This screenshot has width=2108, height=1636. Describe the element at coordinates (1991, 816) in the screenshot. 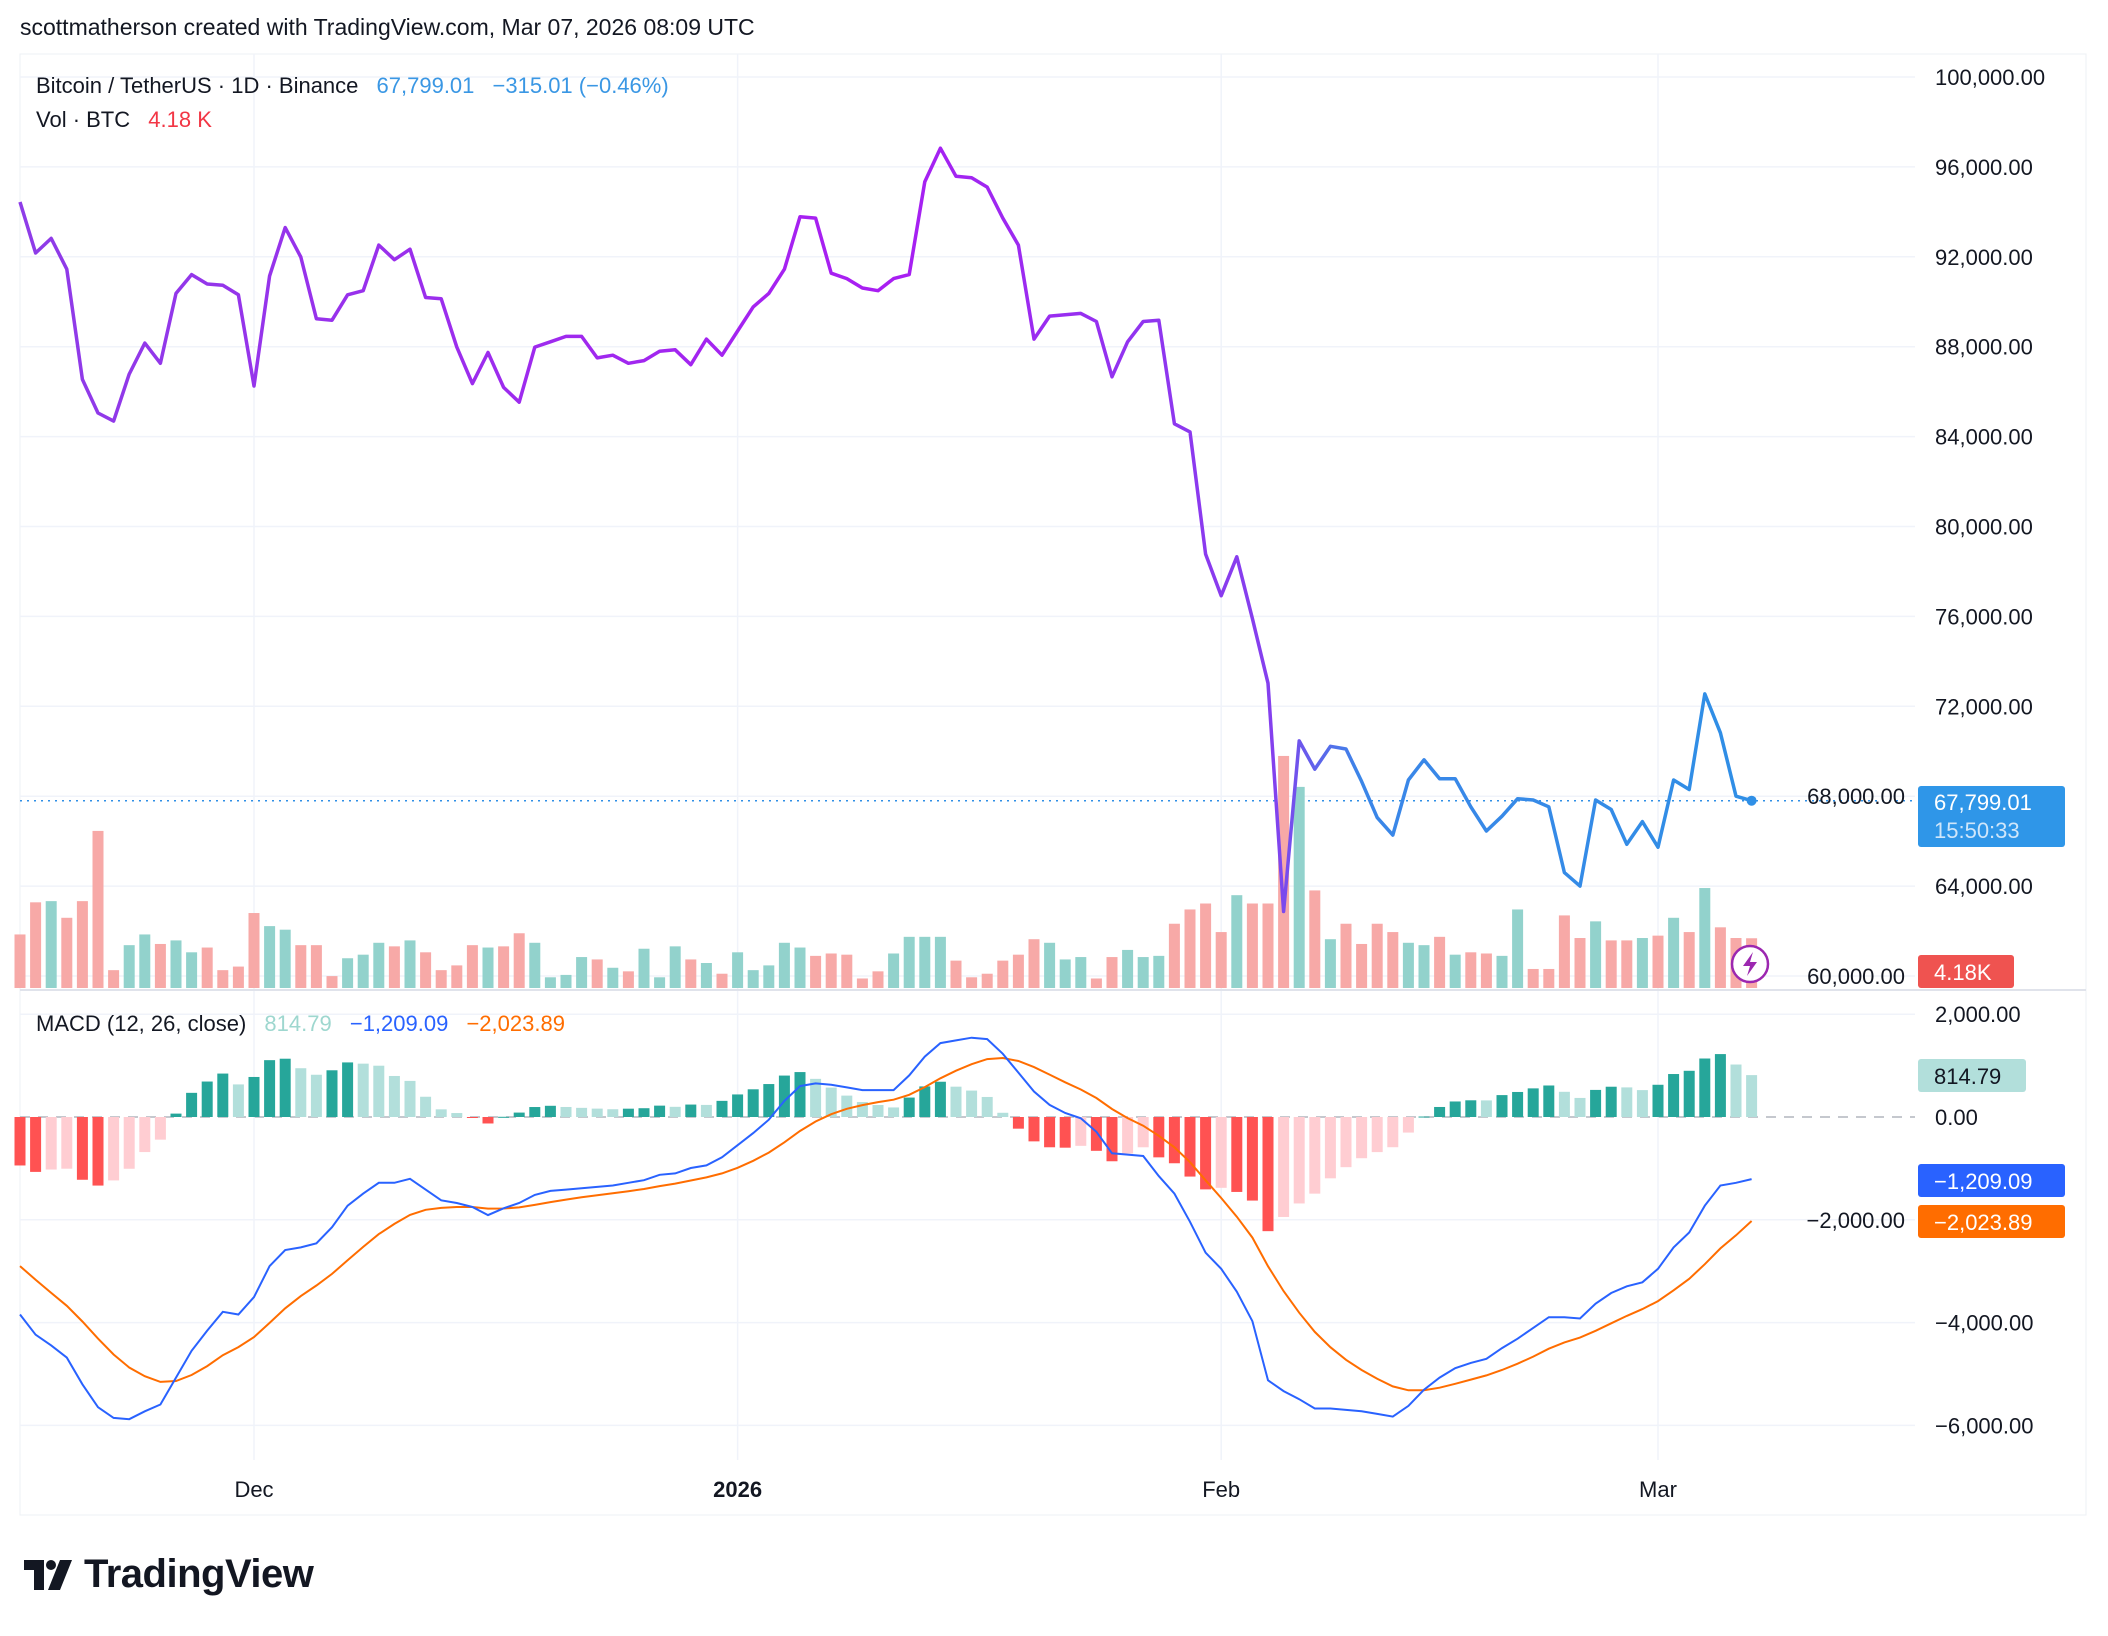

I see `price-label: 67,799.01 15:50:33` at that location.